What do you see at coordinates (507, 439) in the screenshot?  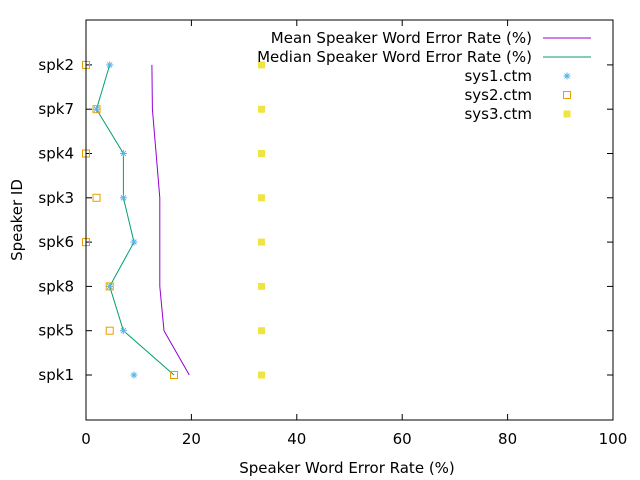 I see `x-tick-label: 80` at bounding box center [507, 439].